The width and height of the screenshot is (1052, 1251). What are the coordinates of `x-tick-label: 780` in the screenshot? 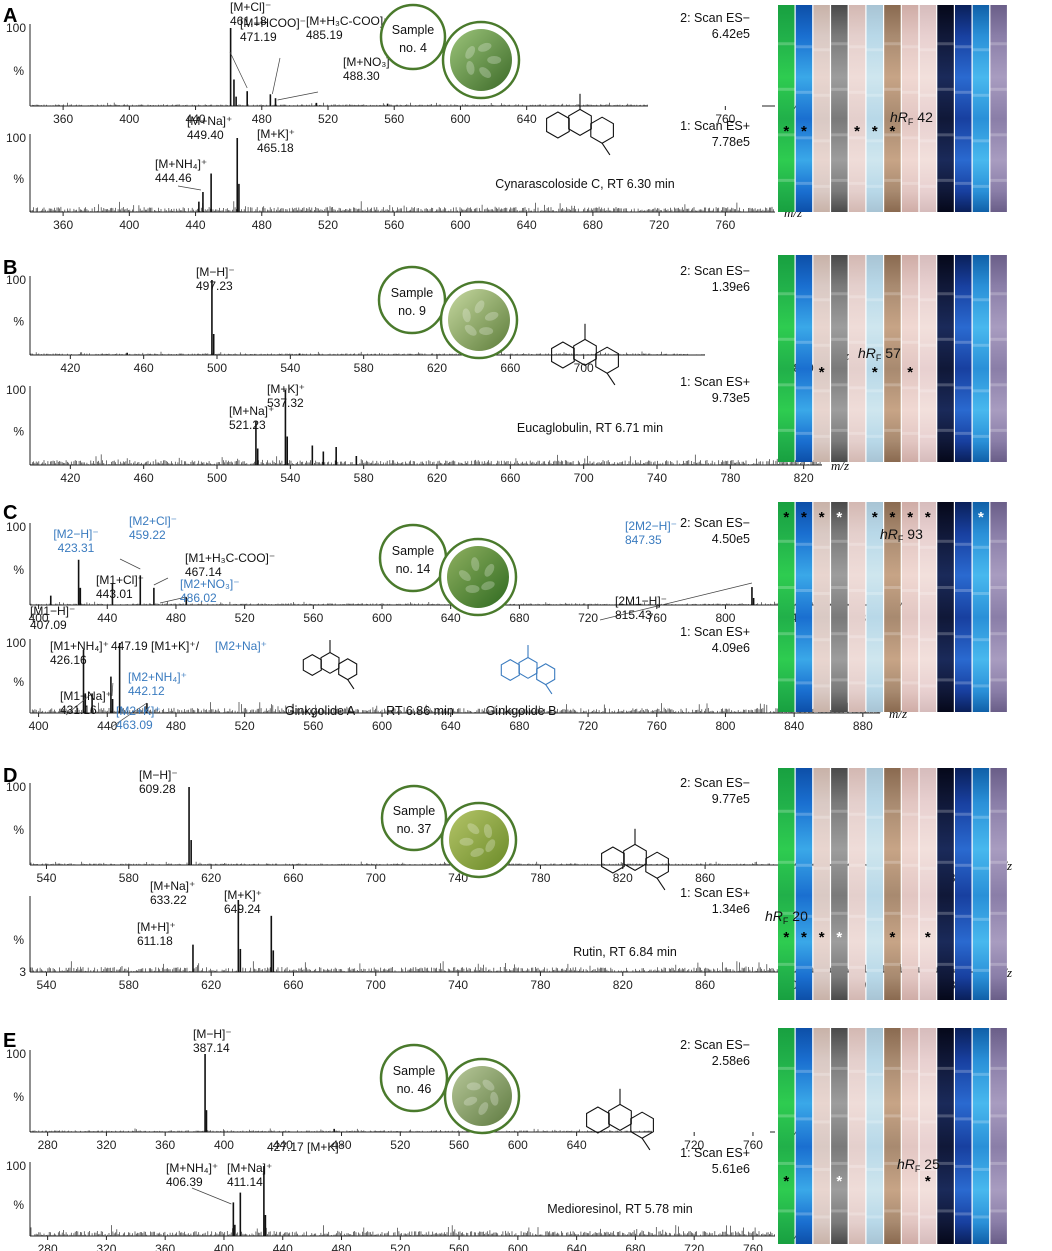 It's located at (730, 478).